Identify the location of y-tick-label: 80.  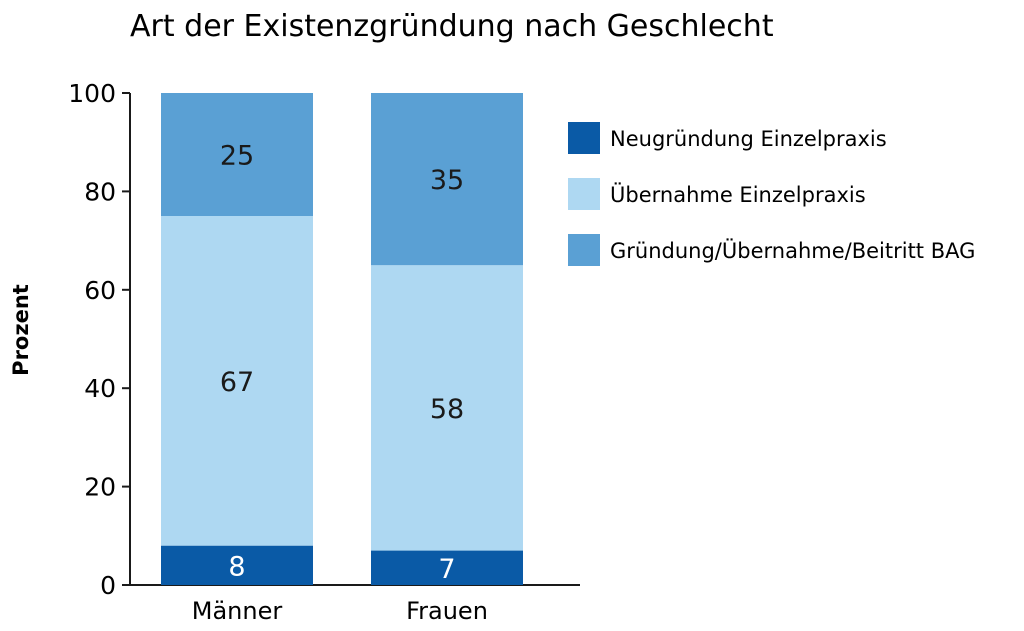
(100, 191).